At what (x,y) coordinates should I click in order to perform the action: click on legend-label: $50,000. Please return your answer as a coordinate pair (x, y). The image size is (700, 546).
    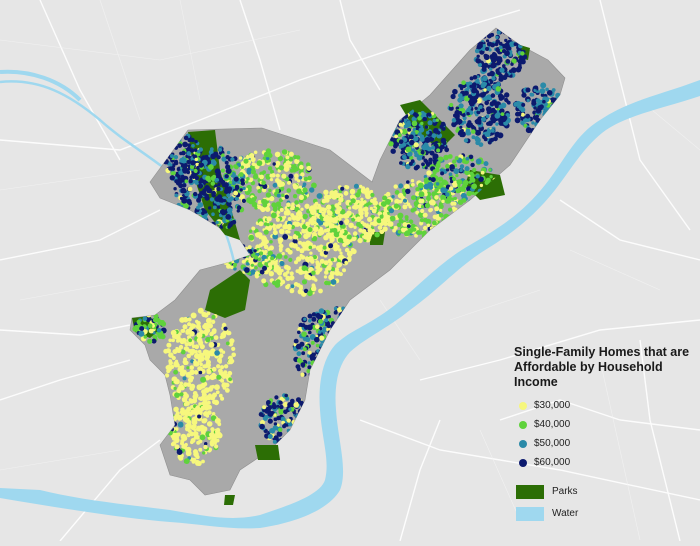
    Looking at the image, I should click on (552, 443).